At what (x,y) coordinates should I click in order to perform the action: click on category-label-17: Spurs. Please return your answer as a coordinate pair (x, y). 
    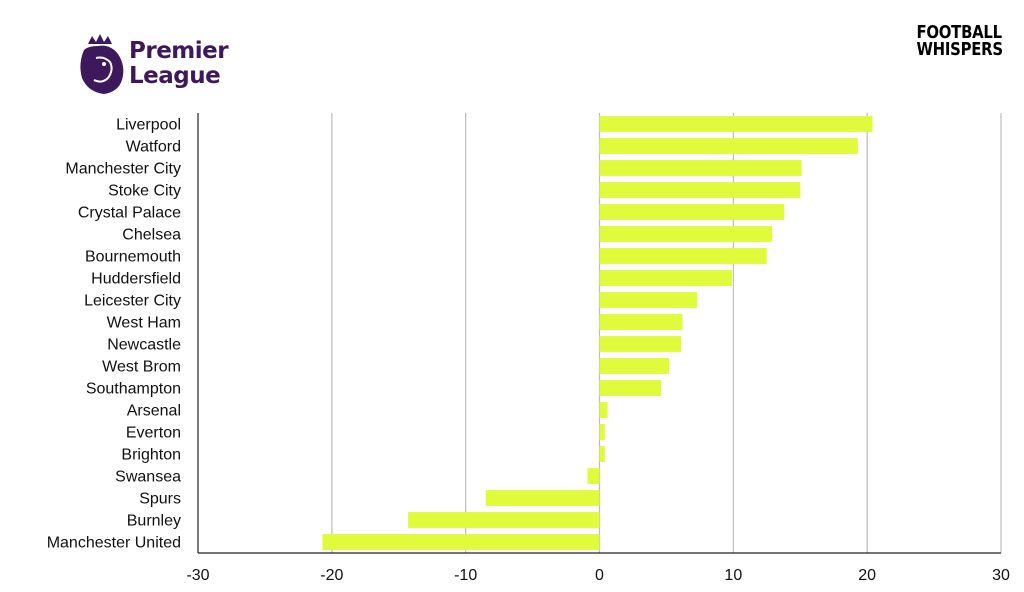
    Looking at the image, I should click on (160, 499).